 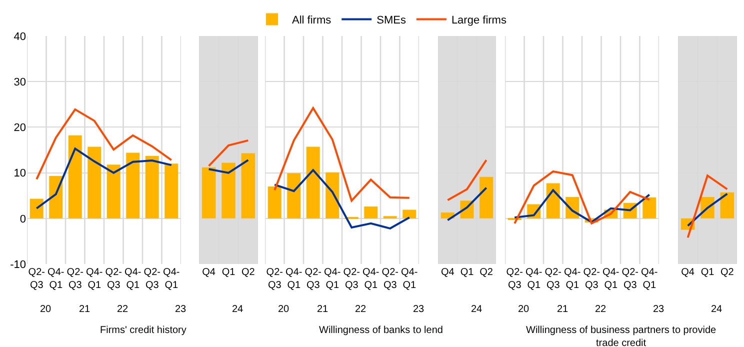 I want to click on y-tick-label: -10, so click(x=18, y=264).